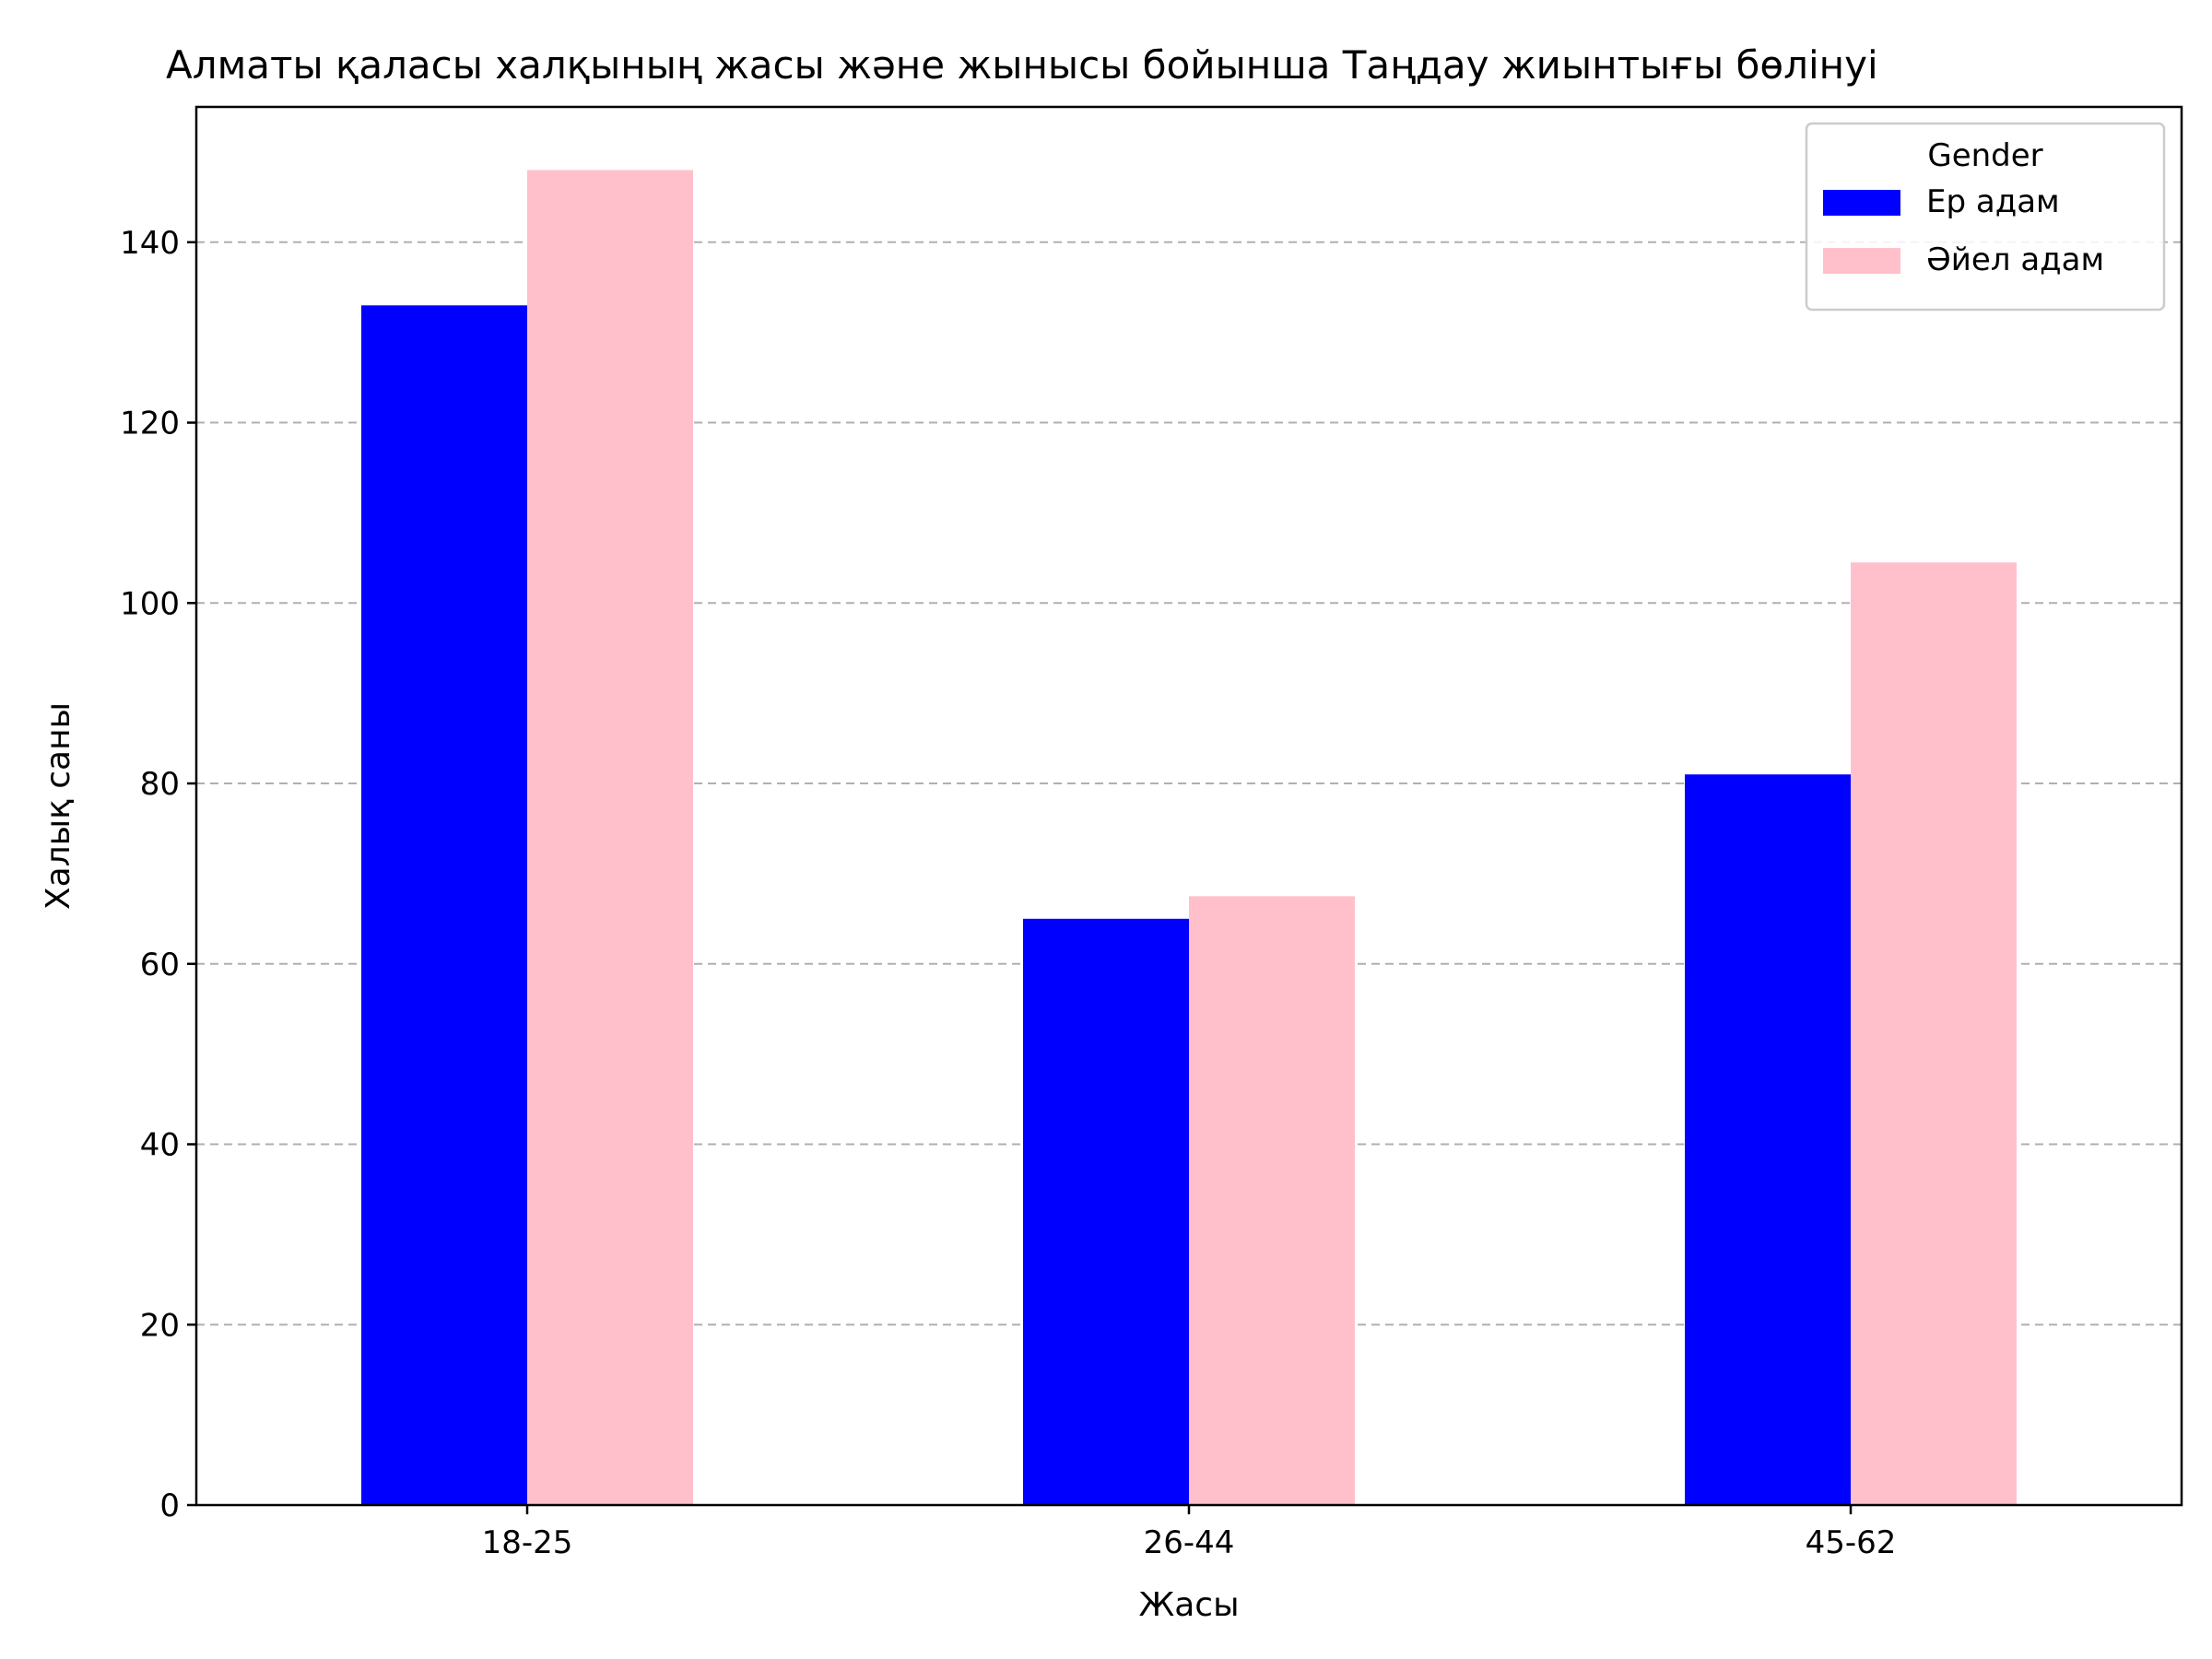  What do you see at coordinates (160, 965) in the screenshot?
I see `y-tick-label: 60` at bounding box center [160, 965].